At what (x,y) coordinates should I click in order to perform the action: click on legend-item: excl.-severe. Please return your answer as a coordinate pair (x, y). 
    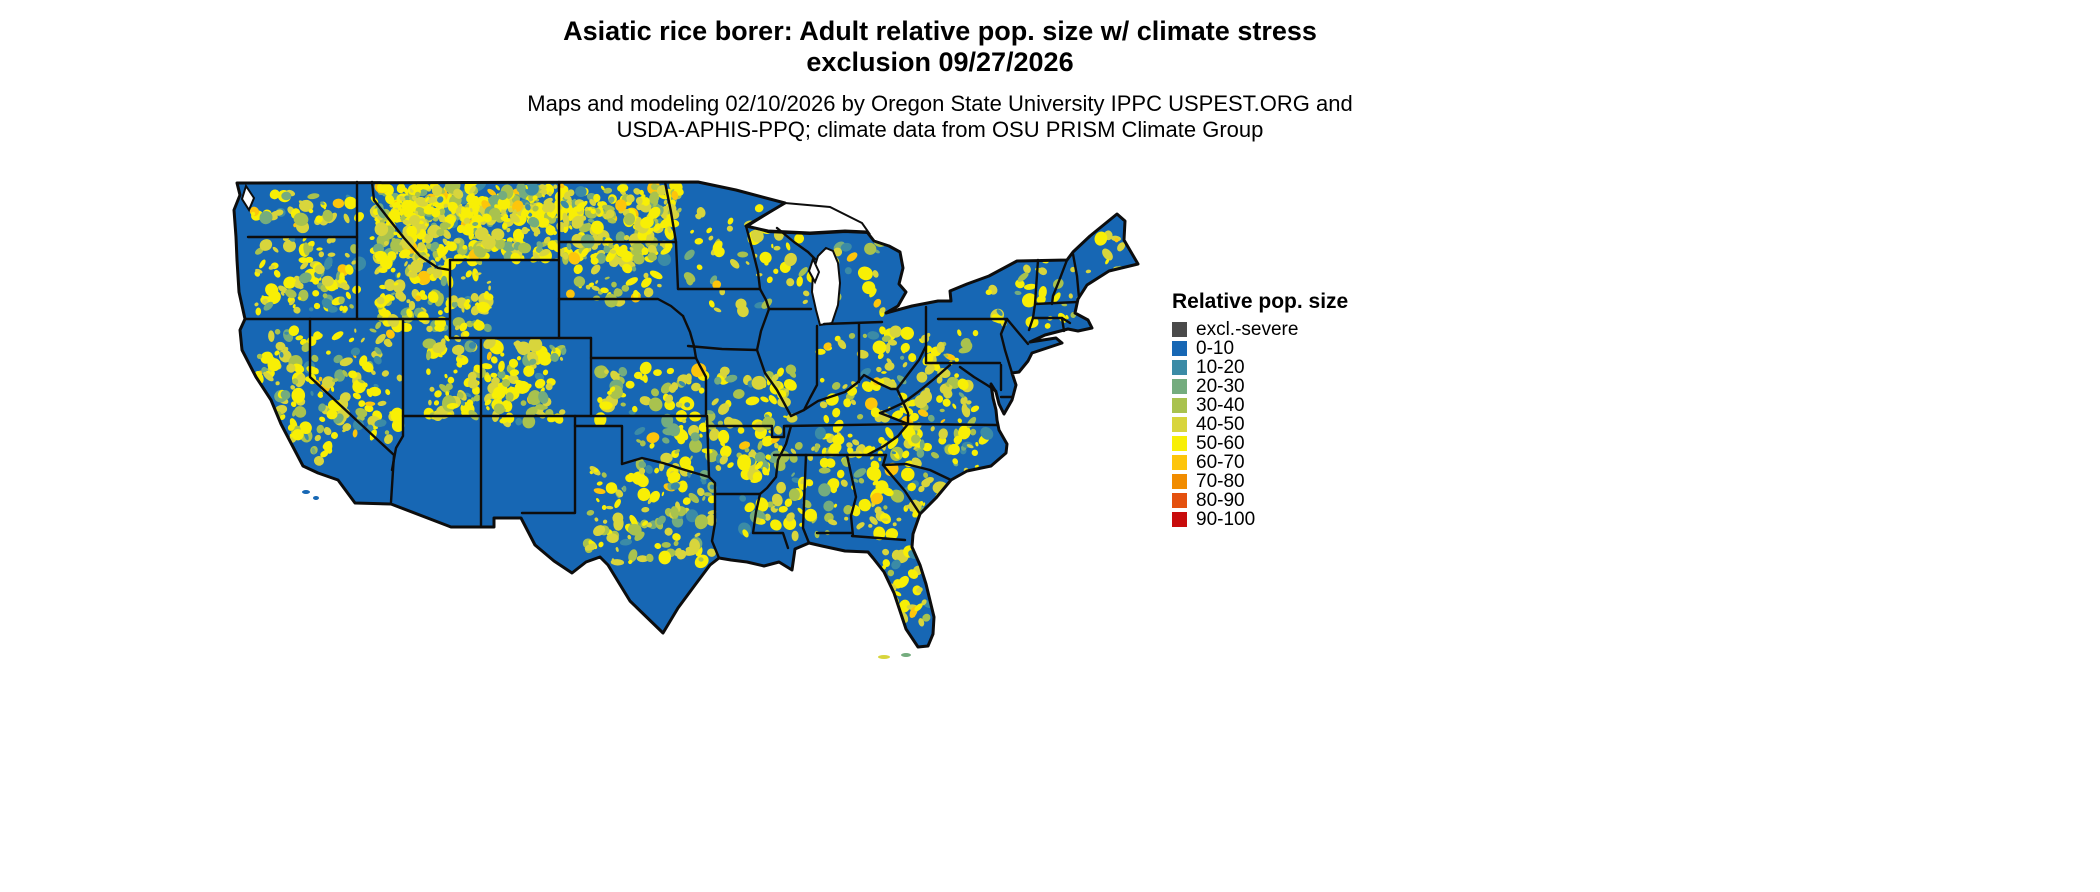
    Looking at the image, I should click on (1260, 329).